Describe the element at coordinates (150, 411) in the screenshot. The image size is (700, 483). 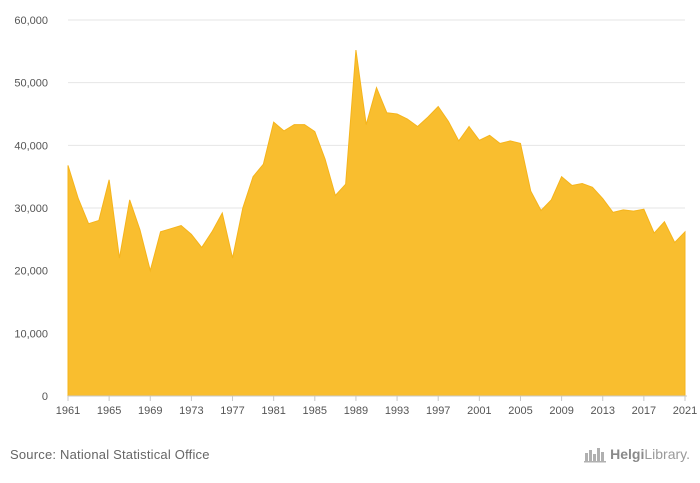
I see `x-tick-label: 1969` at that location.